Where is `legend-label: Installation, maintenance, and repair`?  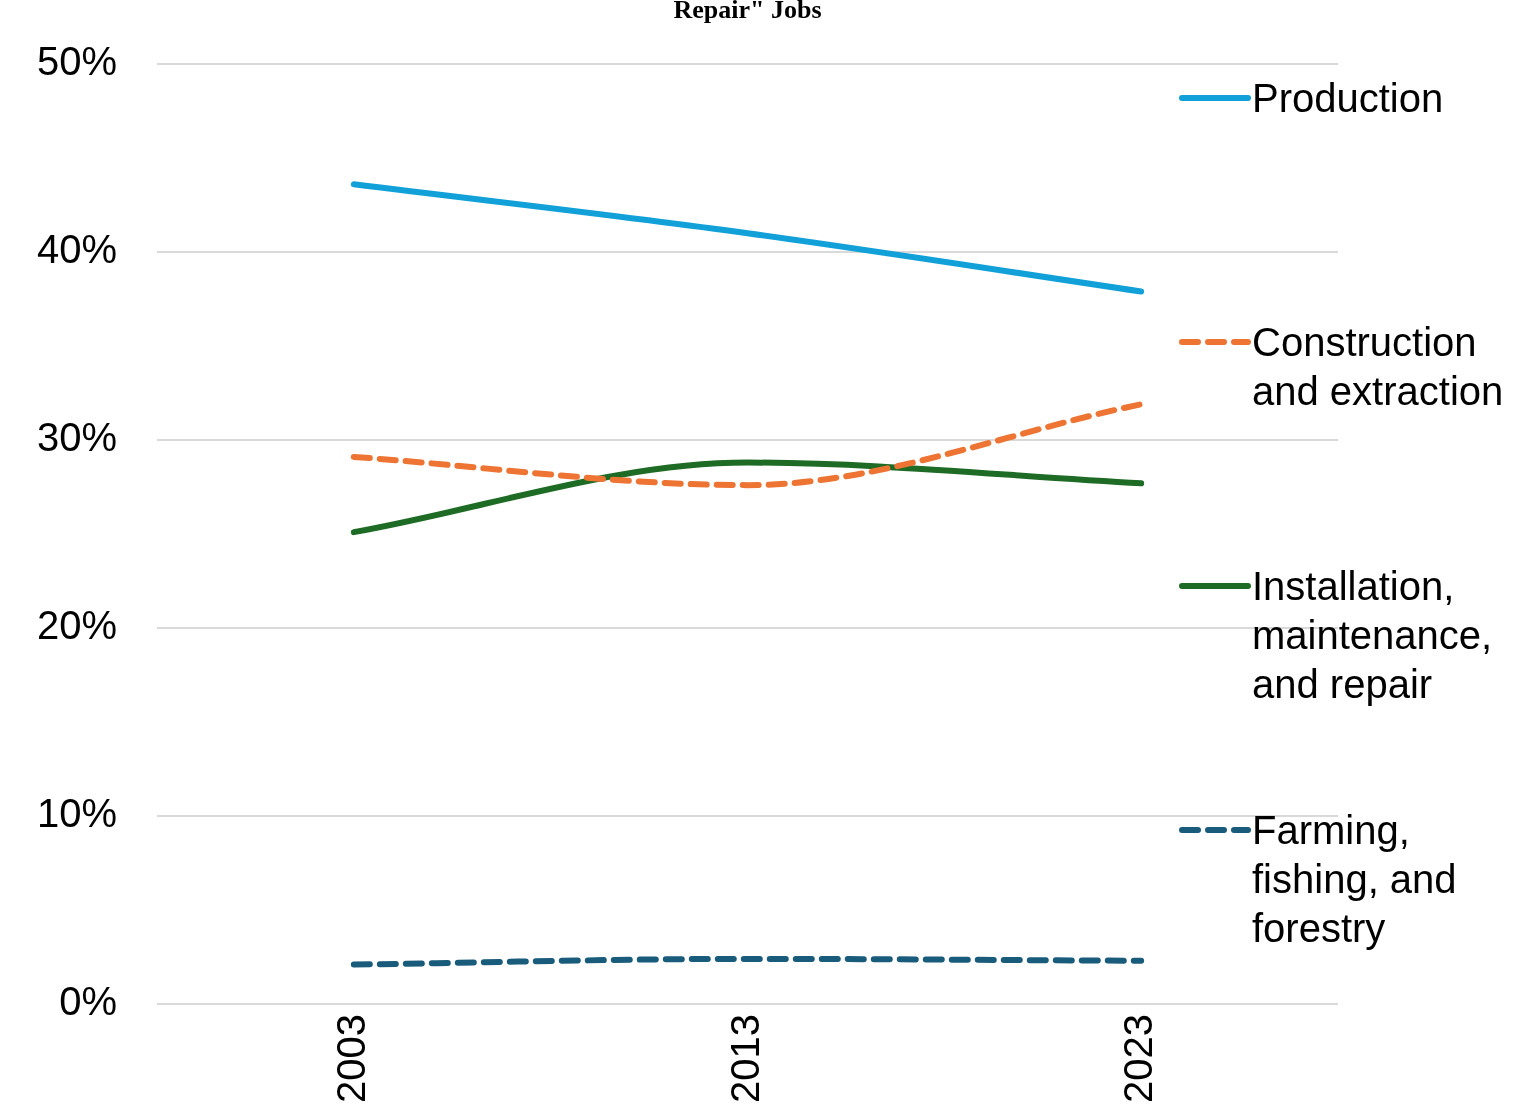
legend-label: Installation, maintenance, and repair is located at coordinates (1373, 635).